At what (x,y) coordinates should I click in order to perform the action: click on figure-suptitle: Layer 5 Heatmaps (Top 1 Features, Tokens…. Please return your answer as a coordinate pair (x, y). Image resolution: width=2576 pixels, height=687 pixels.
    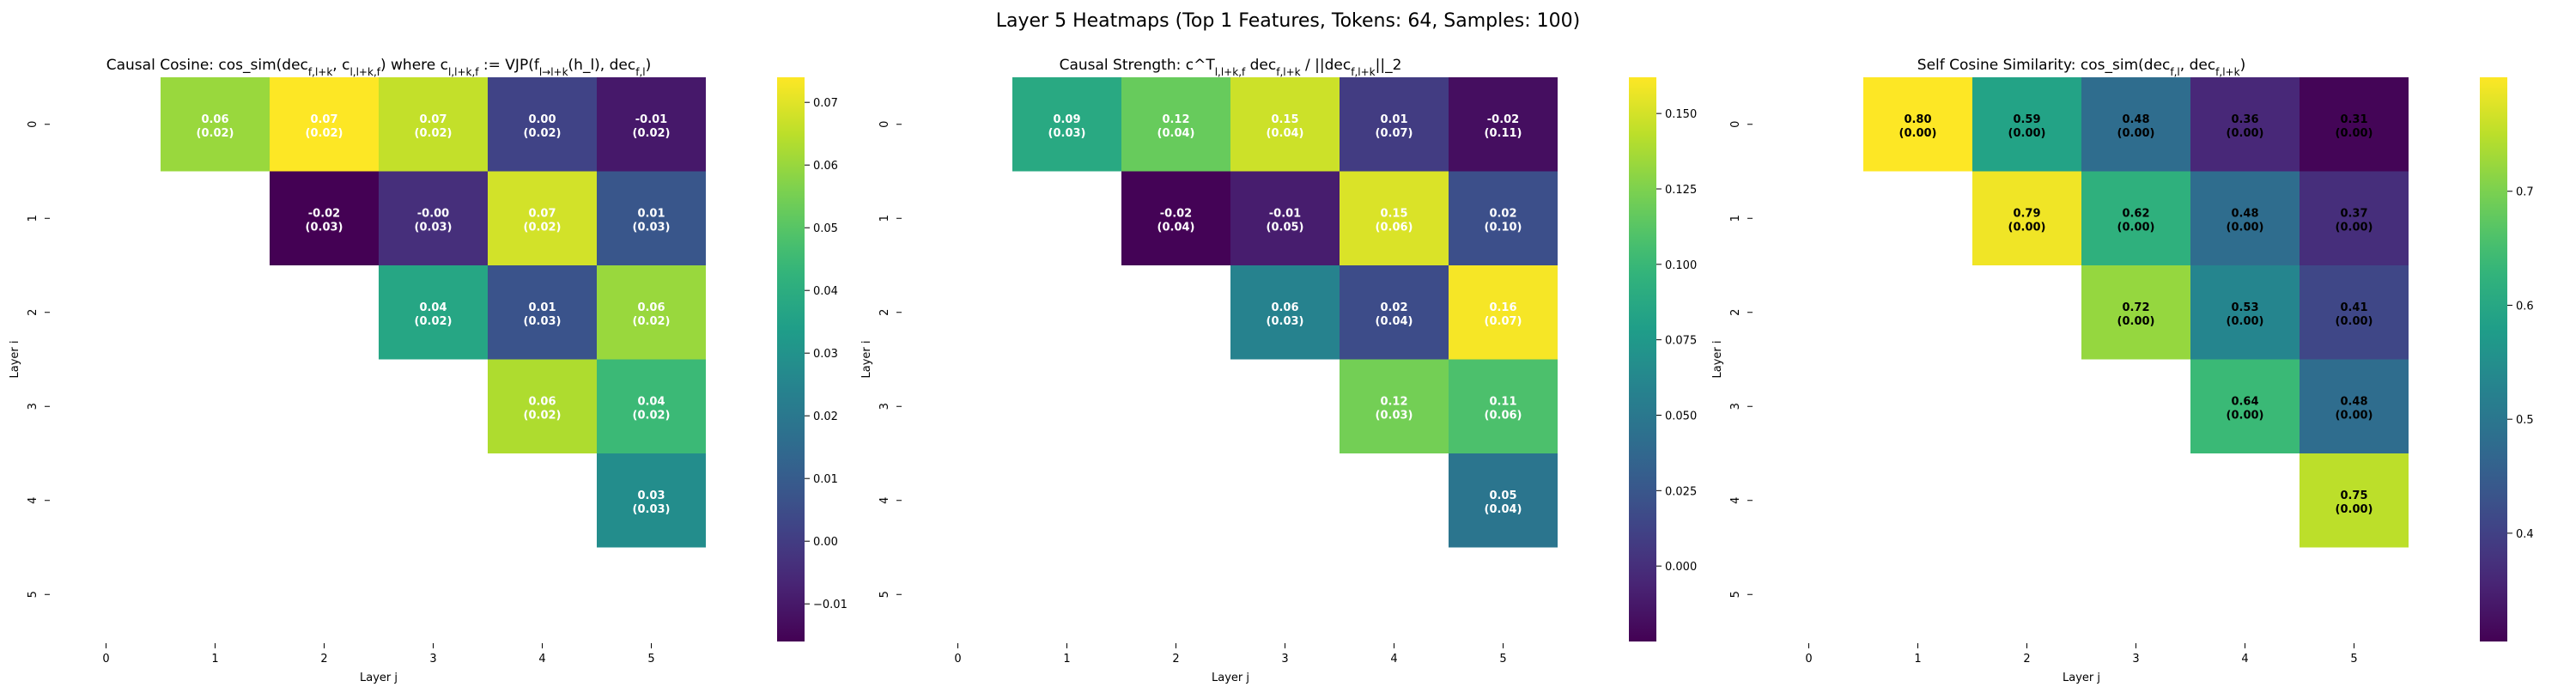
    Looking at the image, I should click on (1288, 21).